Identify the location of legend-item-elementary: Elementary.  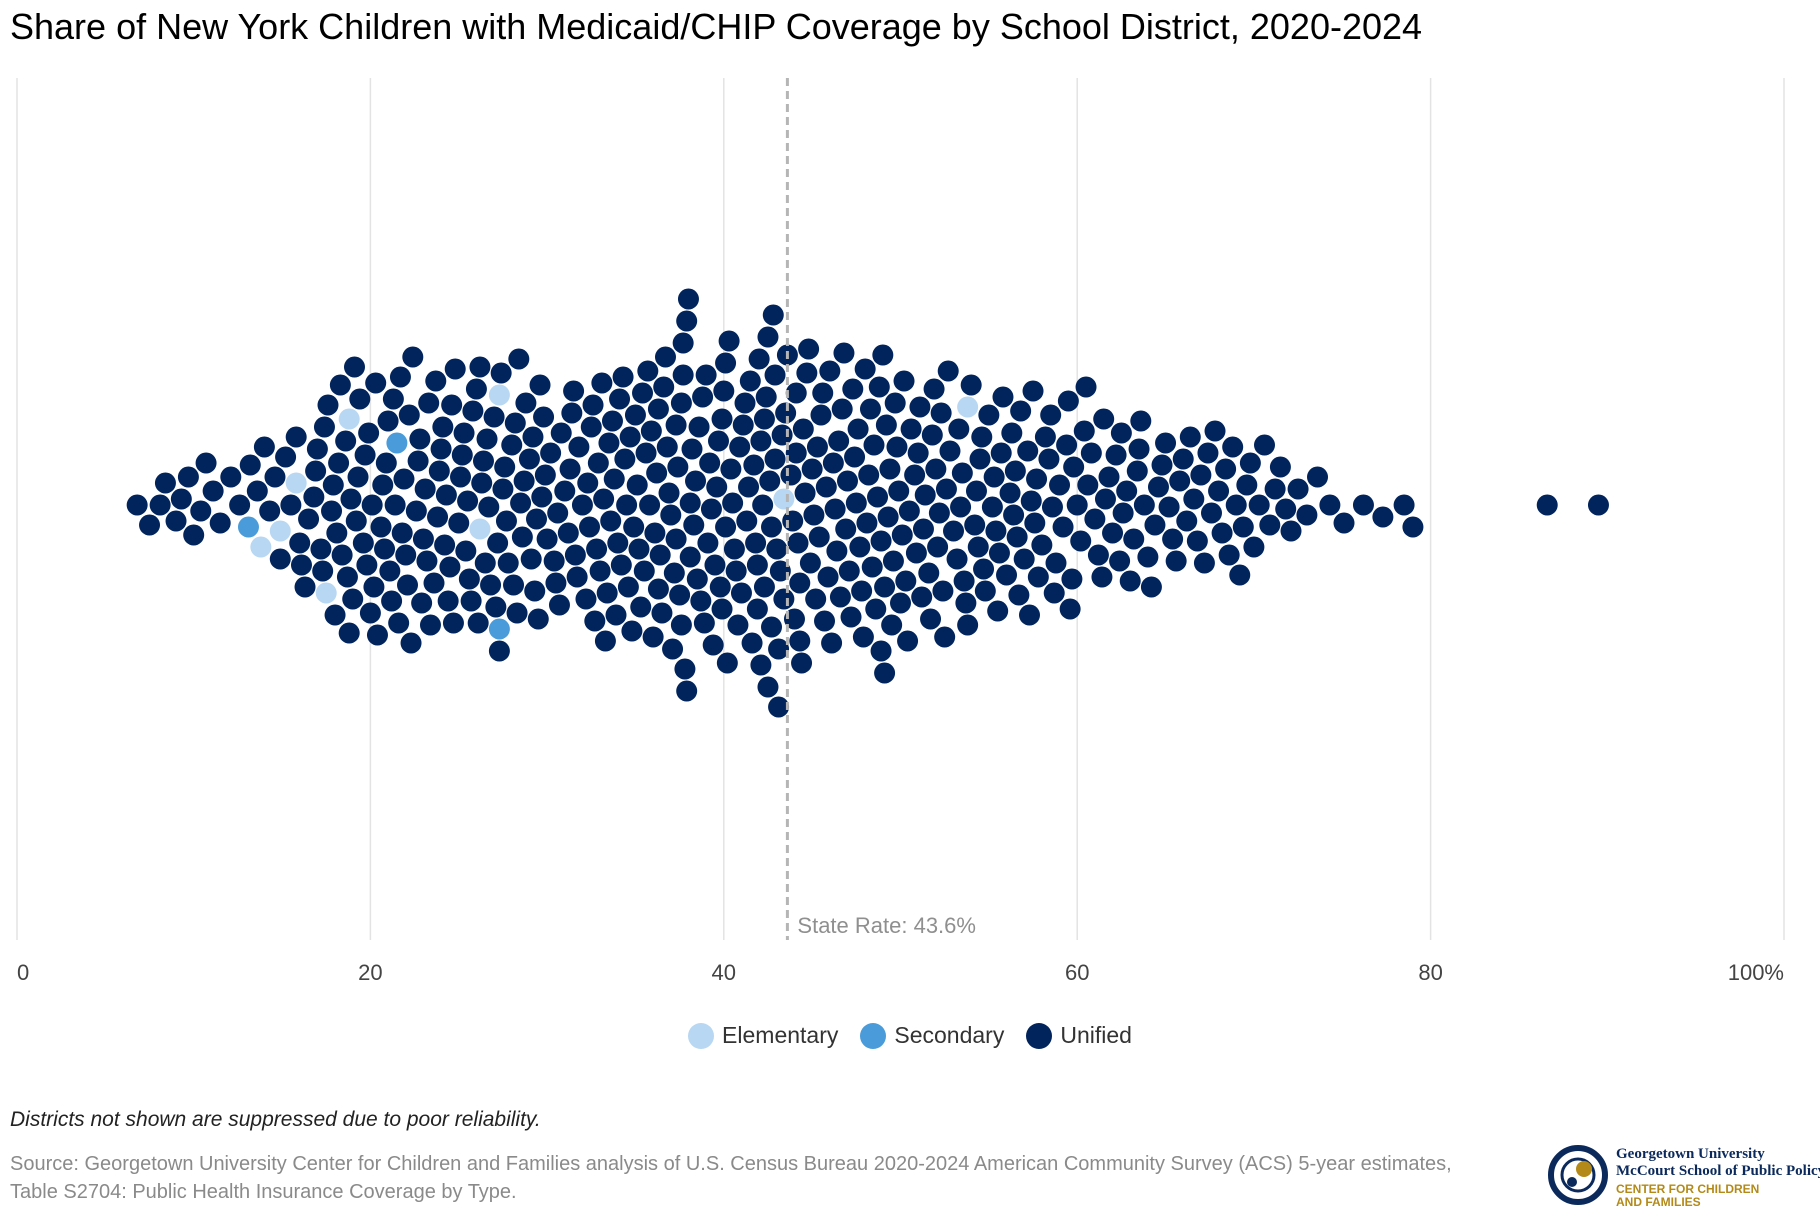
(763, 1035).